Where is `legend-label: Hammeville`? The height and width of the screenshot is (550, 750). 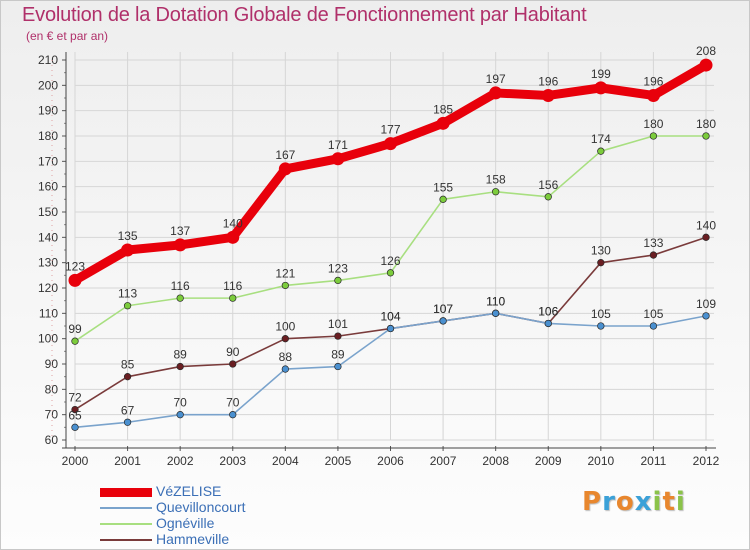 legend-label: Hammeville is located at coordinates (193, 539).